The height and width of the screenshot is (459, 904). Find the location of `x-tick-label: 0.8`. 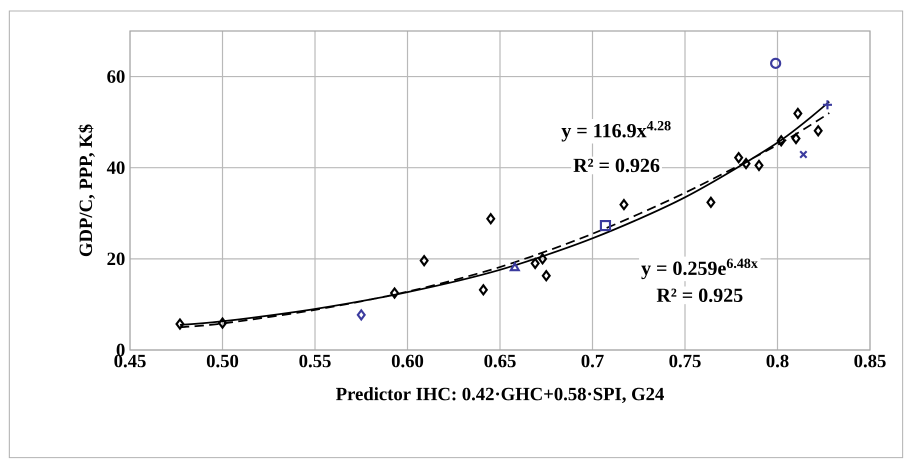

x-tick-label: 0.8 is located at coordinates (777, 361).